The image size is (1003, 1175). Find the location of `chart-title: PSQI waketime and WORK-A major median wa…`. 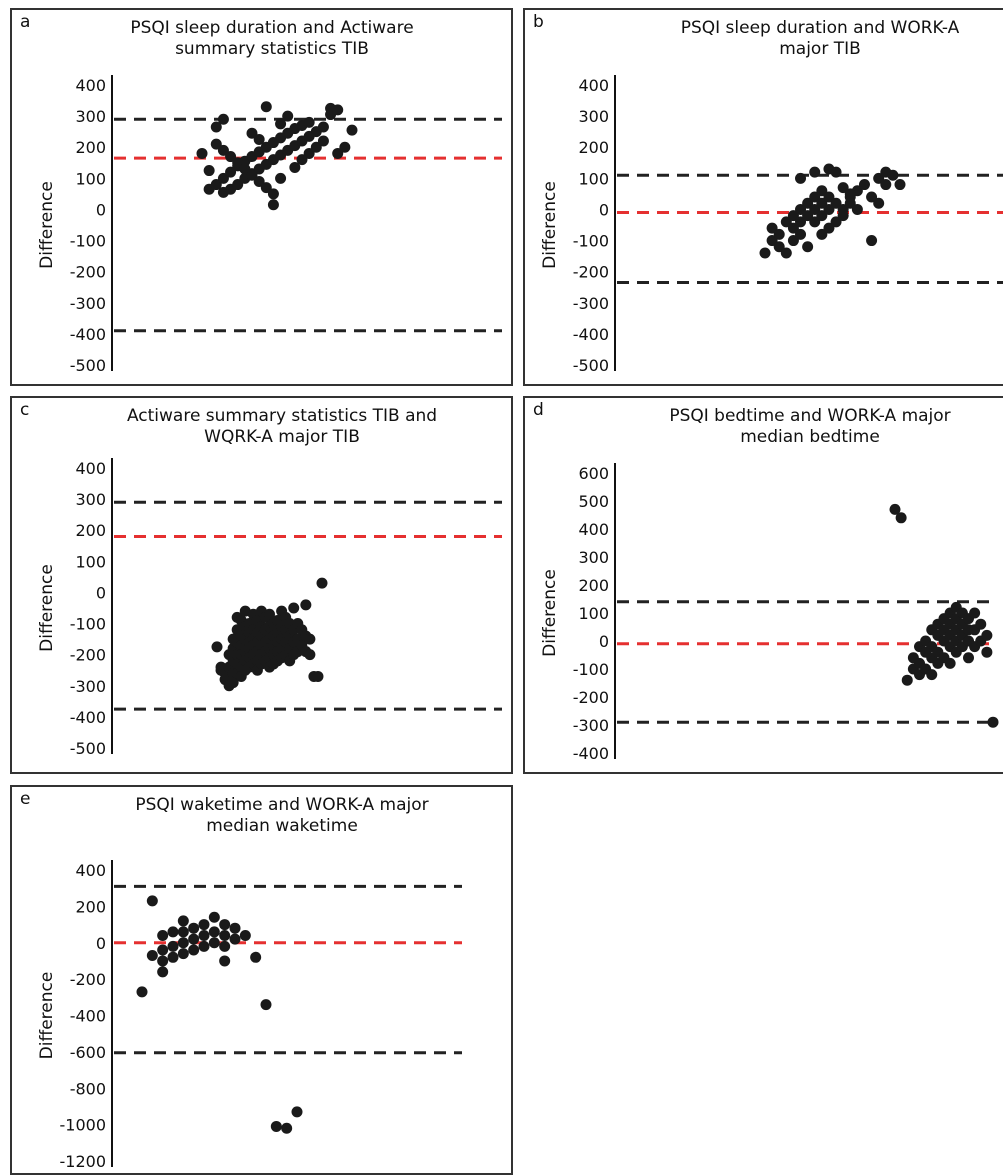

chart-title: PSQI waketime and WORK-A major median wa… is located at coordinates (282, 815).